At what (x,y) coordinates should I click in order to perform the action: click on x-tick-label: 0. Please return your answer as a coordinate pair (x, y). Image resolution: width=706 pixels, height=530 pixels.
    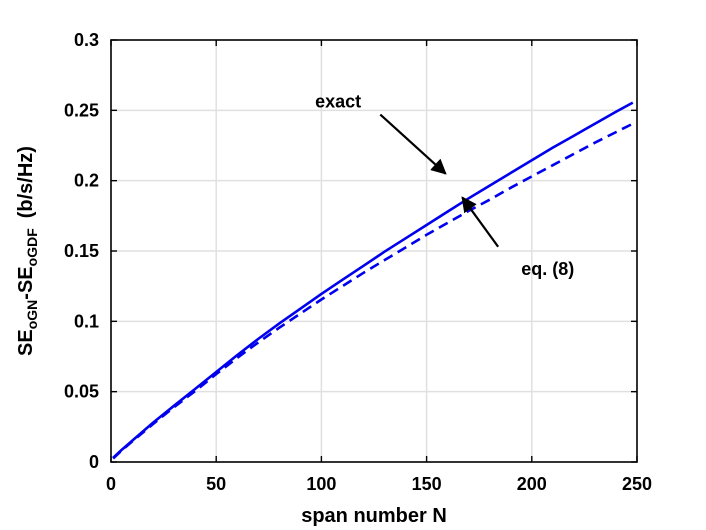
    Looking at the image, I should click on (111, 484).